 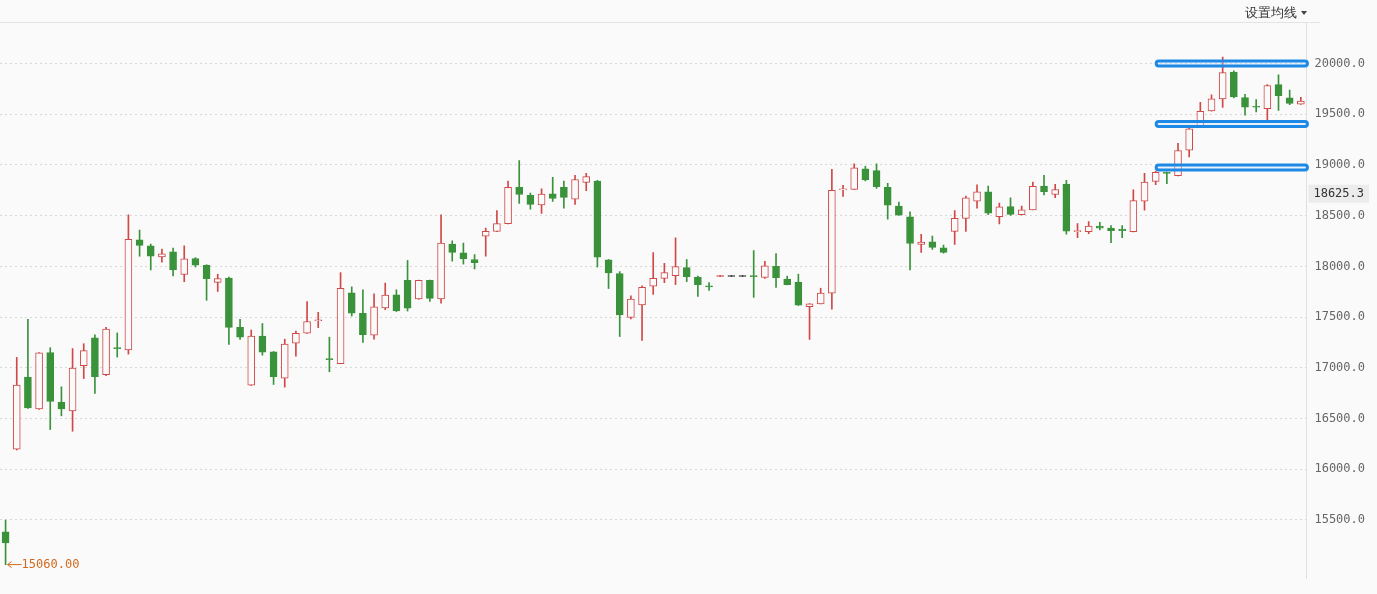 I want to click on text: 设置均线, so click(x=1271, y=13).